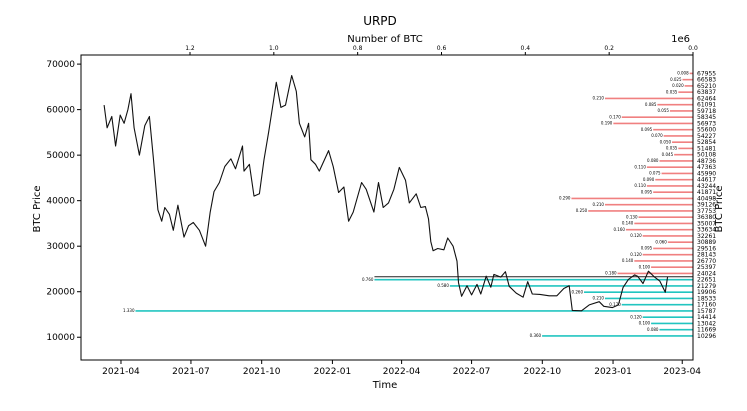  What do you see at coordinates (668, 154) in the screenshot?
I see `supply-bar-value-13: 0.045` at bounding box center [668, 154].